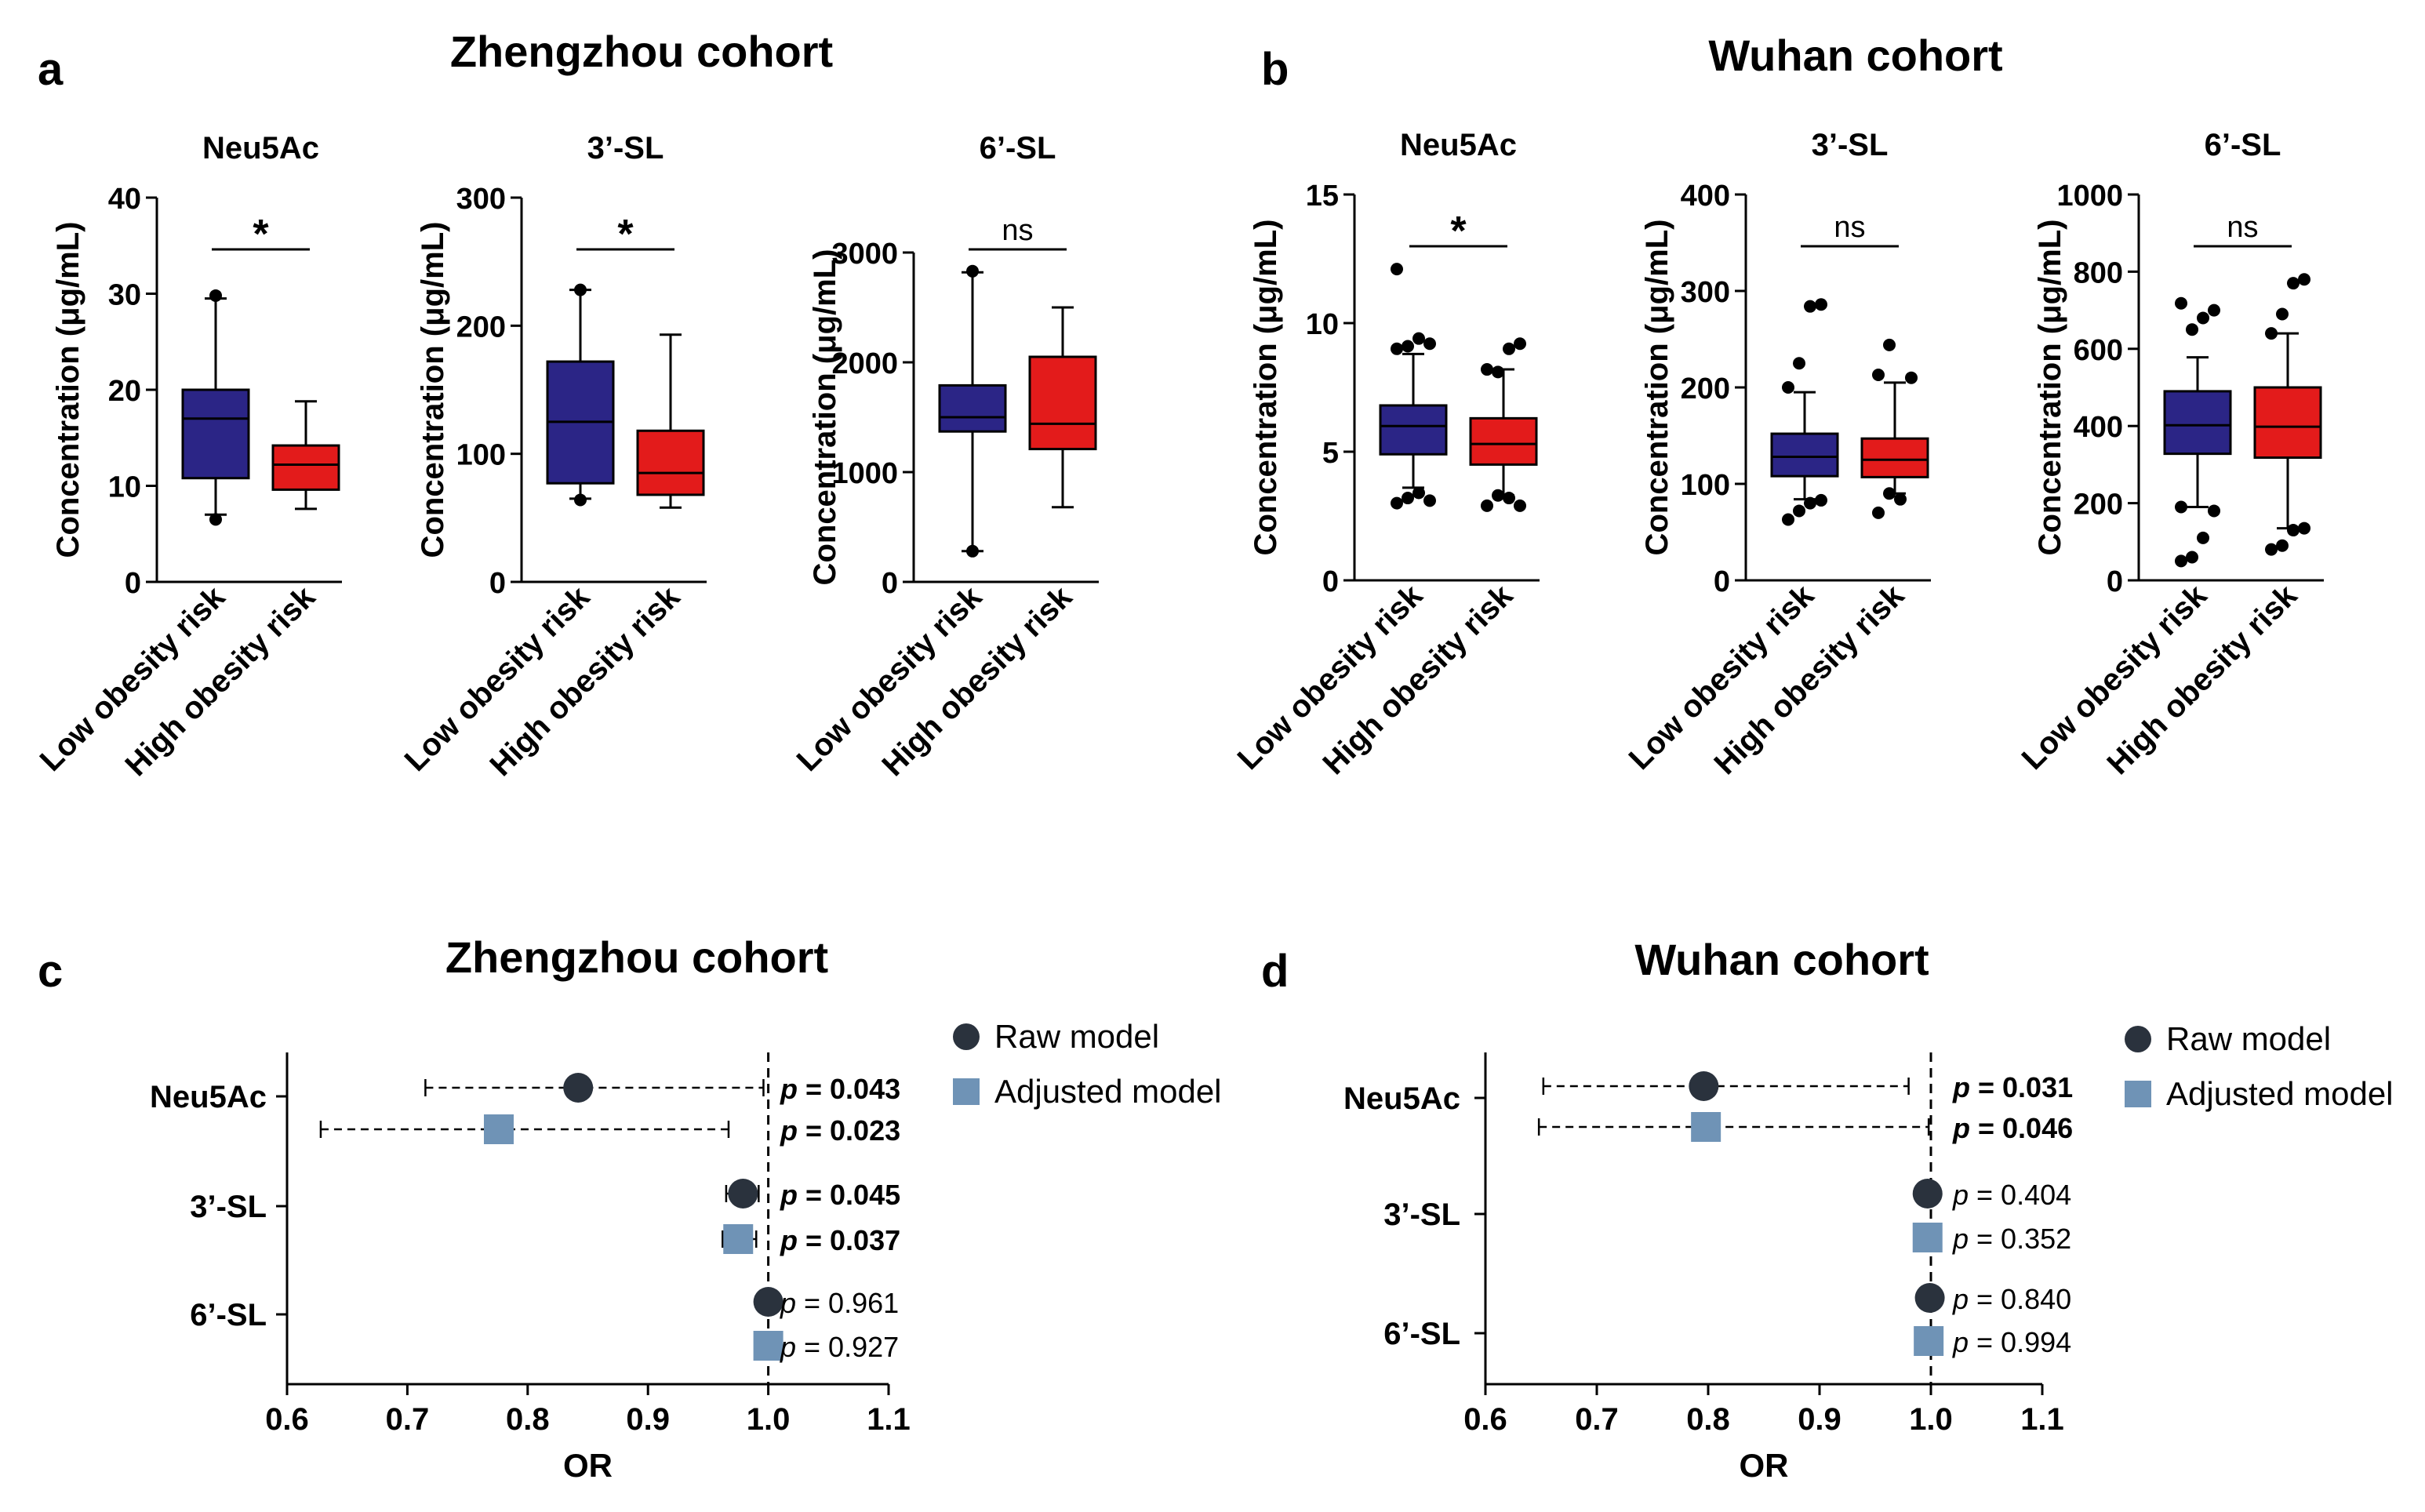 Image resolution: width=2425 pixels, height=1512 pixels. What do you see at coordinates (848, 1347) in the screenshot?
I see `p-value: = 0.927` at bounding box center [848, 1347].